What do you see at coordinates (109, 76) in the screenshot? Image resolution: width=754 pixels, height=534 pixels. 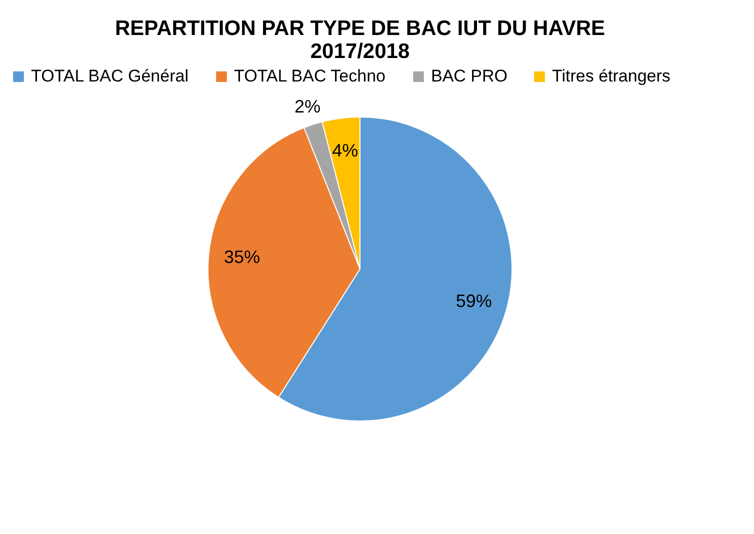 I see `legend-label: TOTAL BAC Général` at bounding box center [109, 76].